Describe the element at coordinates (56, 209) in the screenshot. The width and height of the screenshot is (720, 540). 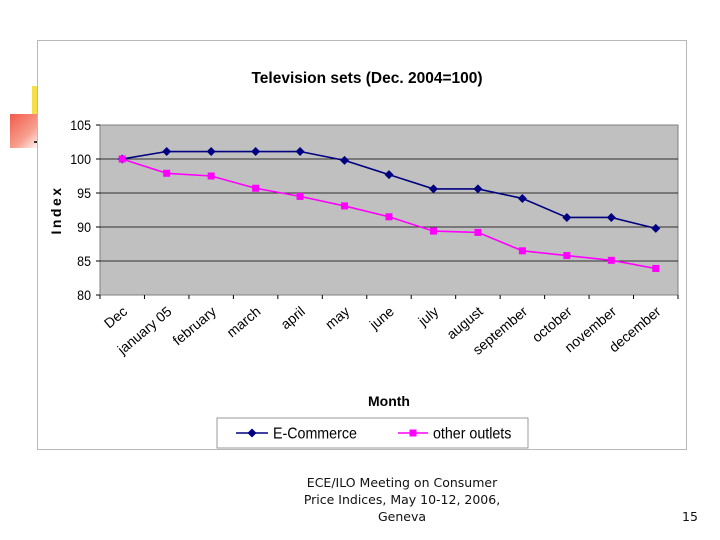
I see `y-axis-label: Index` at that location.